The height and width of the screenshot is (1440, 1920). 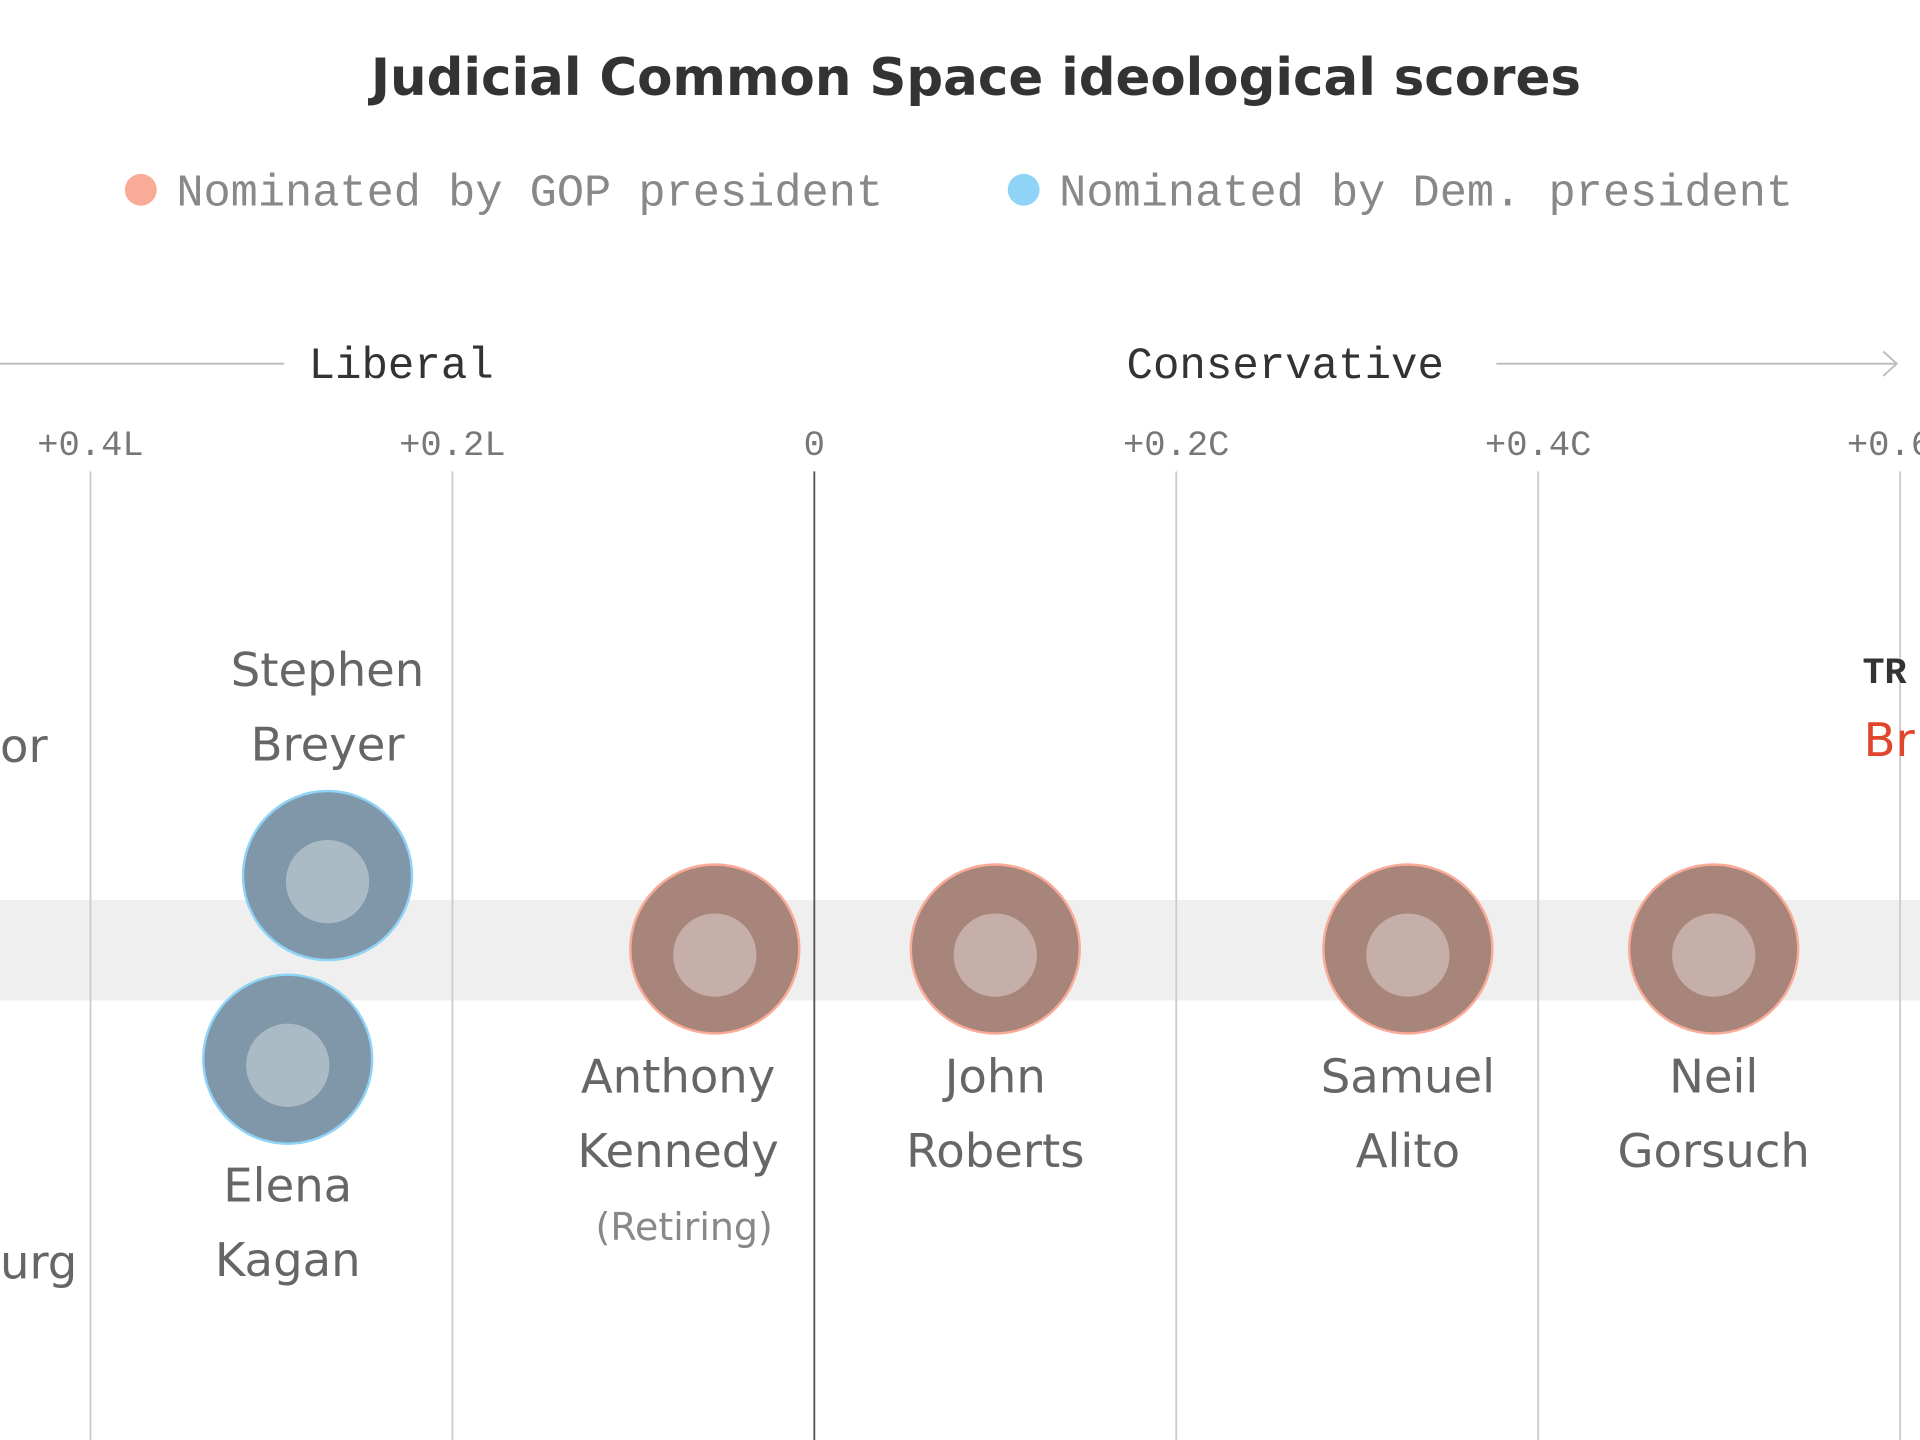 I want to click on edge-text: Br, so click(x=1890, y=740).